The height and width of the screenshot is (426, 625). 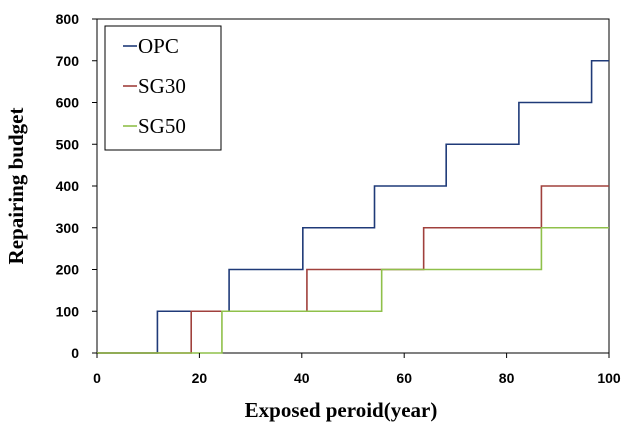 I want to click on y-tick-label: 400, so click(x=68, y=186).